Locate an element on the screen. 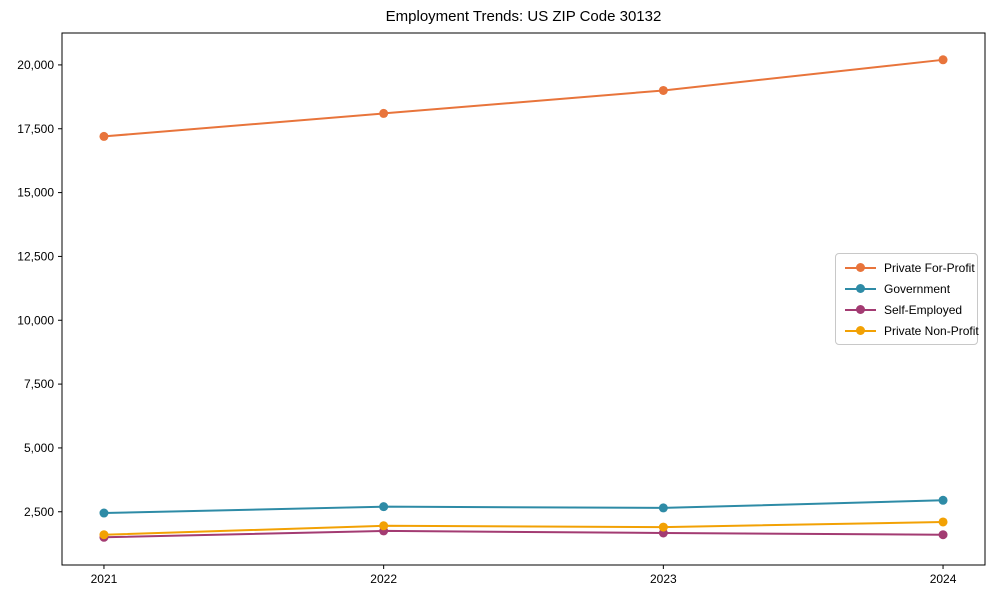 The height and width of the screenshot is (600, 1000). legend-item: Government is located at coordinates (911, 288).